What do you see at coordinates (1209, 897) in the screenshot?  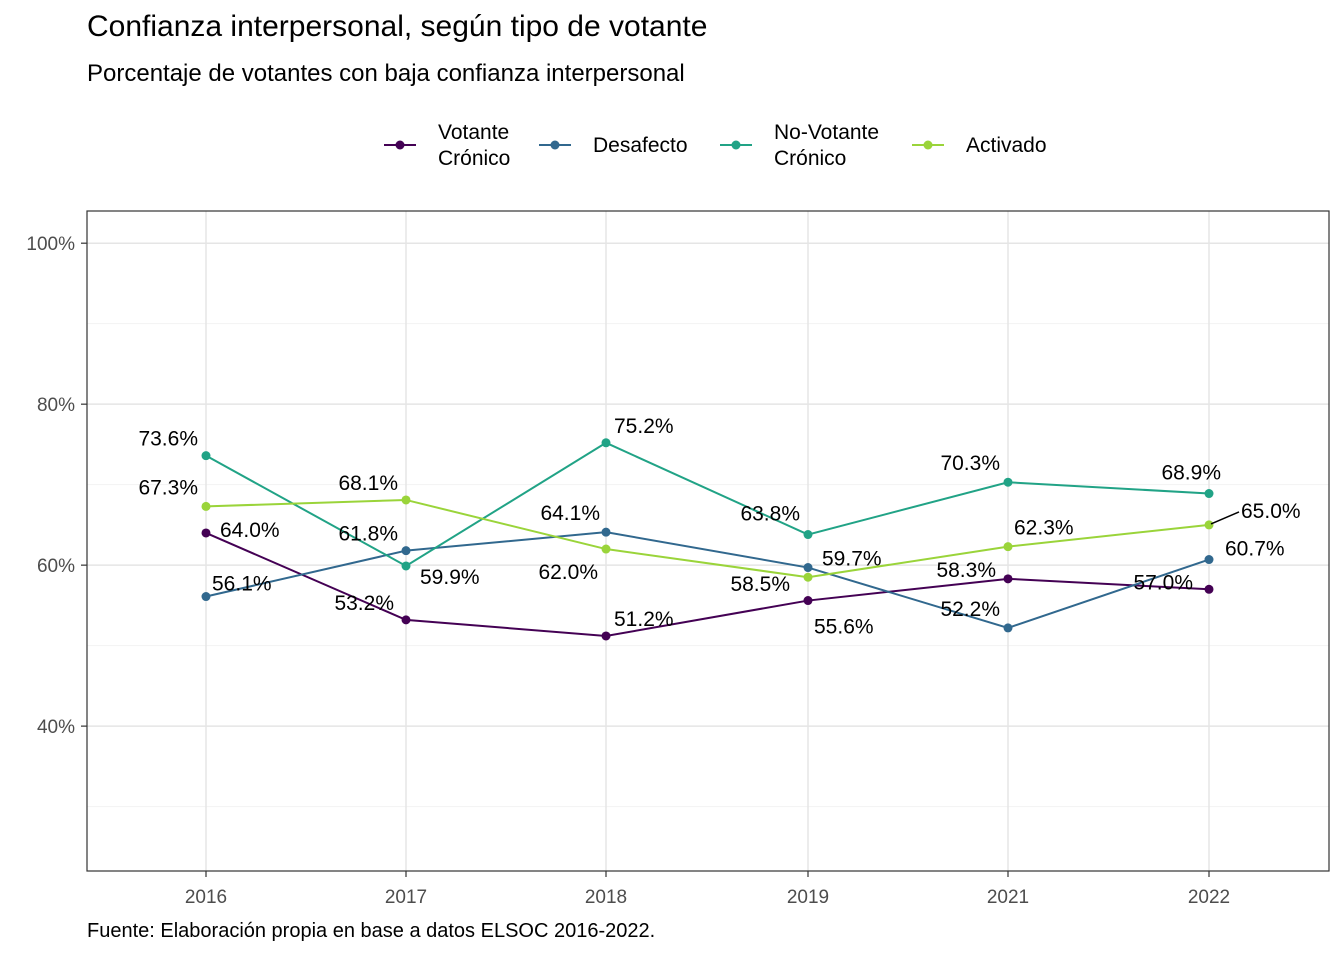 I see `x-tick-label: 2022` at bounding box center [1209, 897].